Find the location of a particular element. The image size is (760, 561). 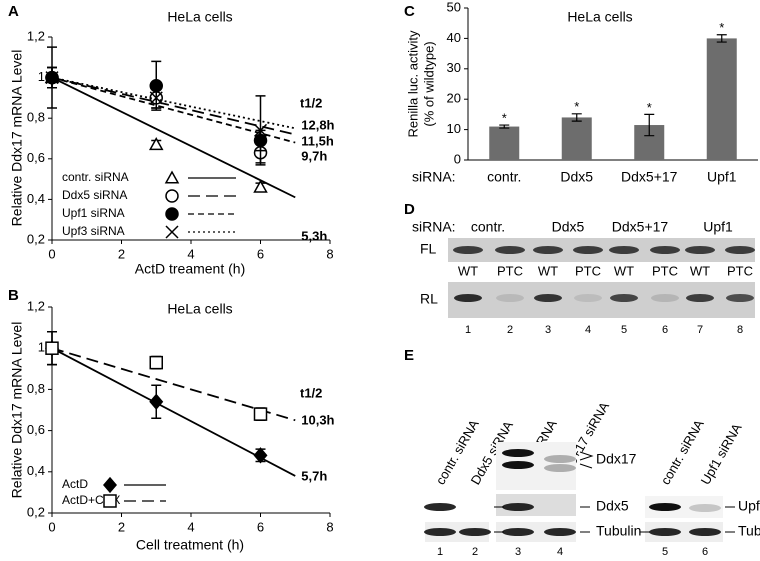

lane-number: 7 is located at coordinates (700, 330).